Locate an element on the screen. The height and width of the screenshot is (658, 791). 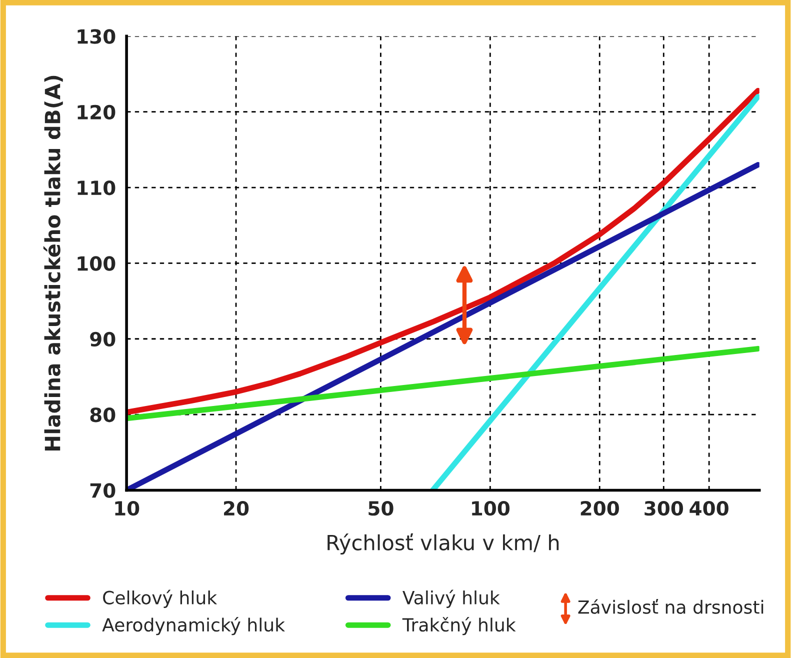
legend-label: Trakčný hluk is located at coordinates (459, 626).